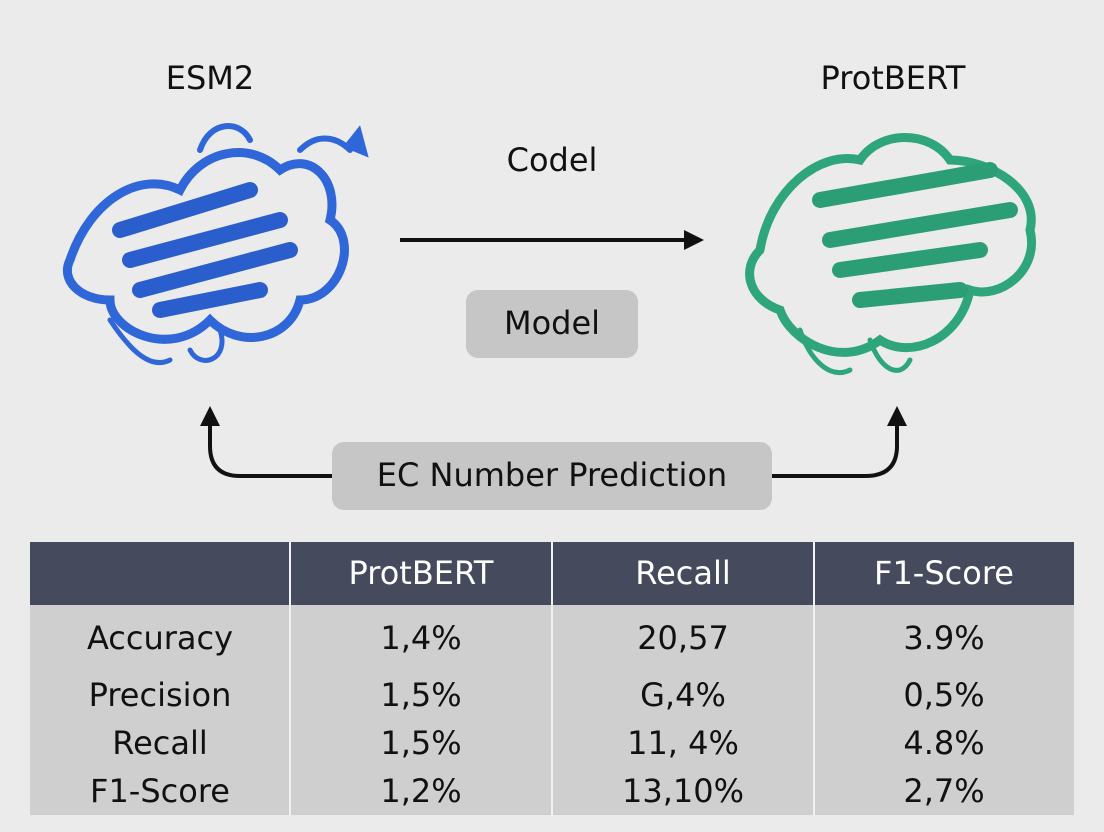 The height and width of the screenshot is (832, 1104). I want to click on table-cell: 13,10%, so click(683, 791).